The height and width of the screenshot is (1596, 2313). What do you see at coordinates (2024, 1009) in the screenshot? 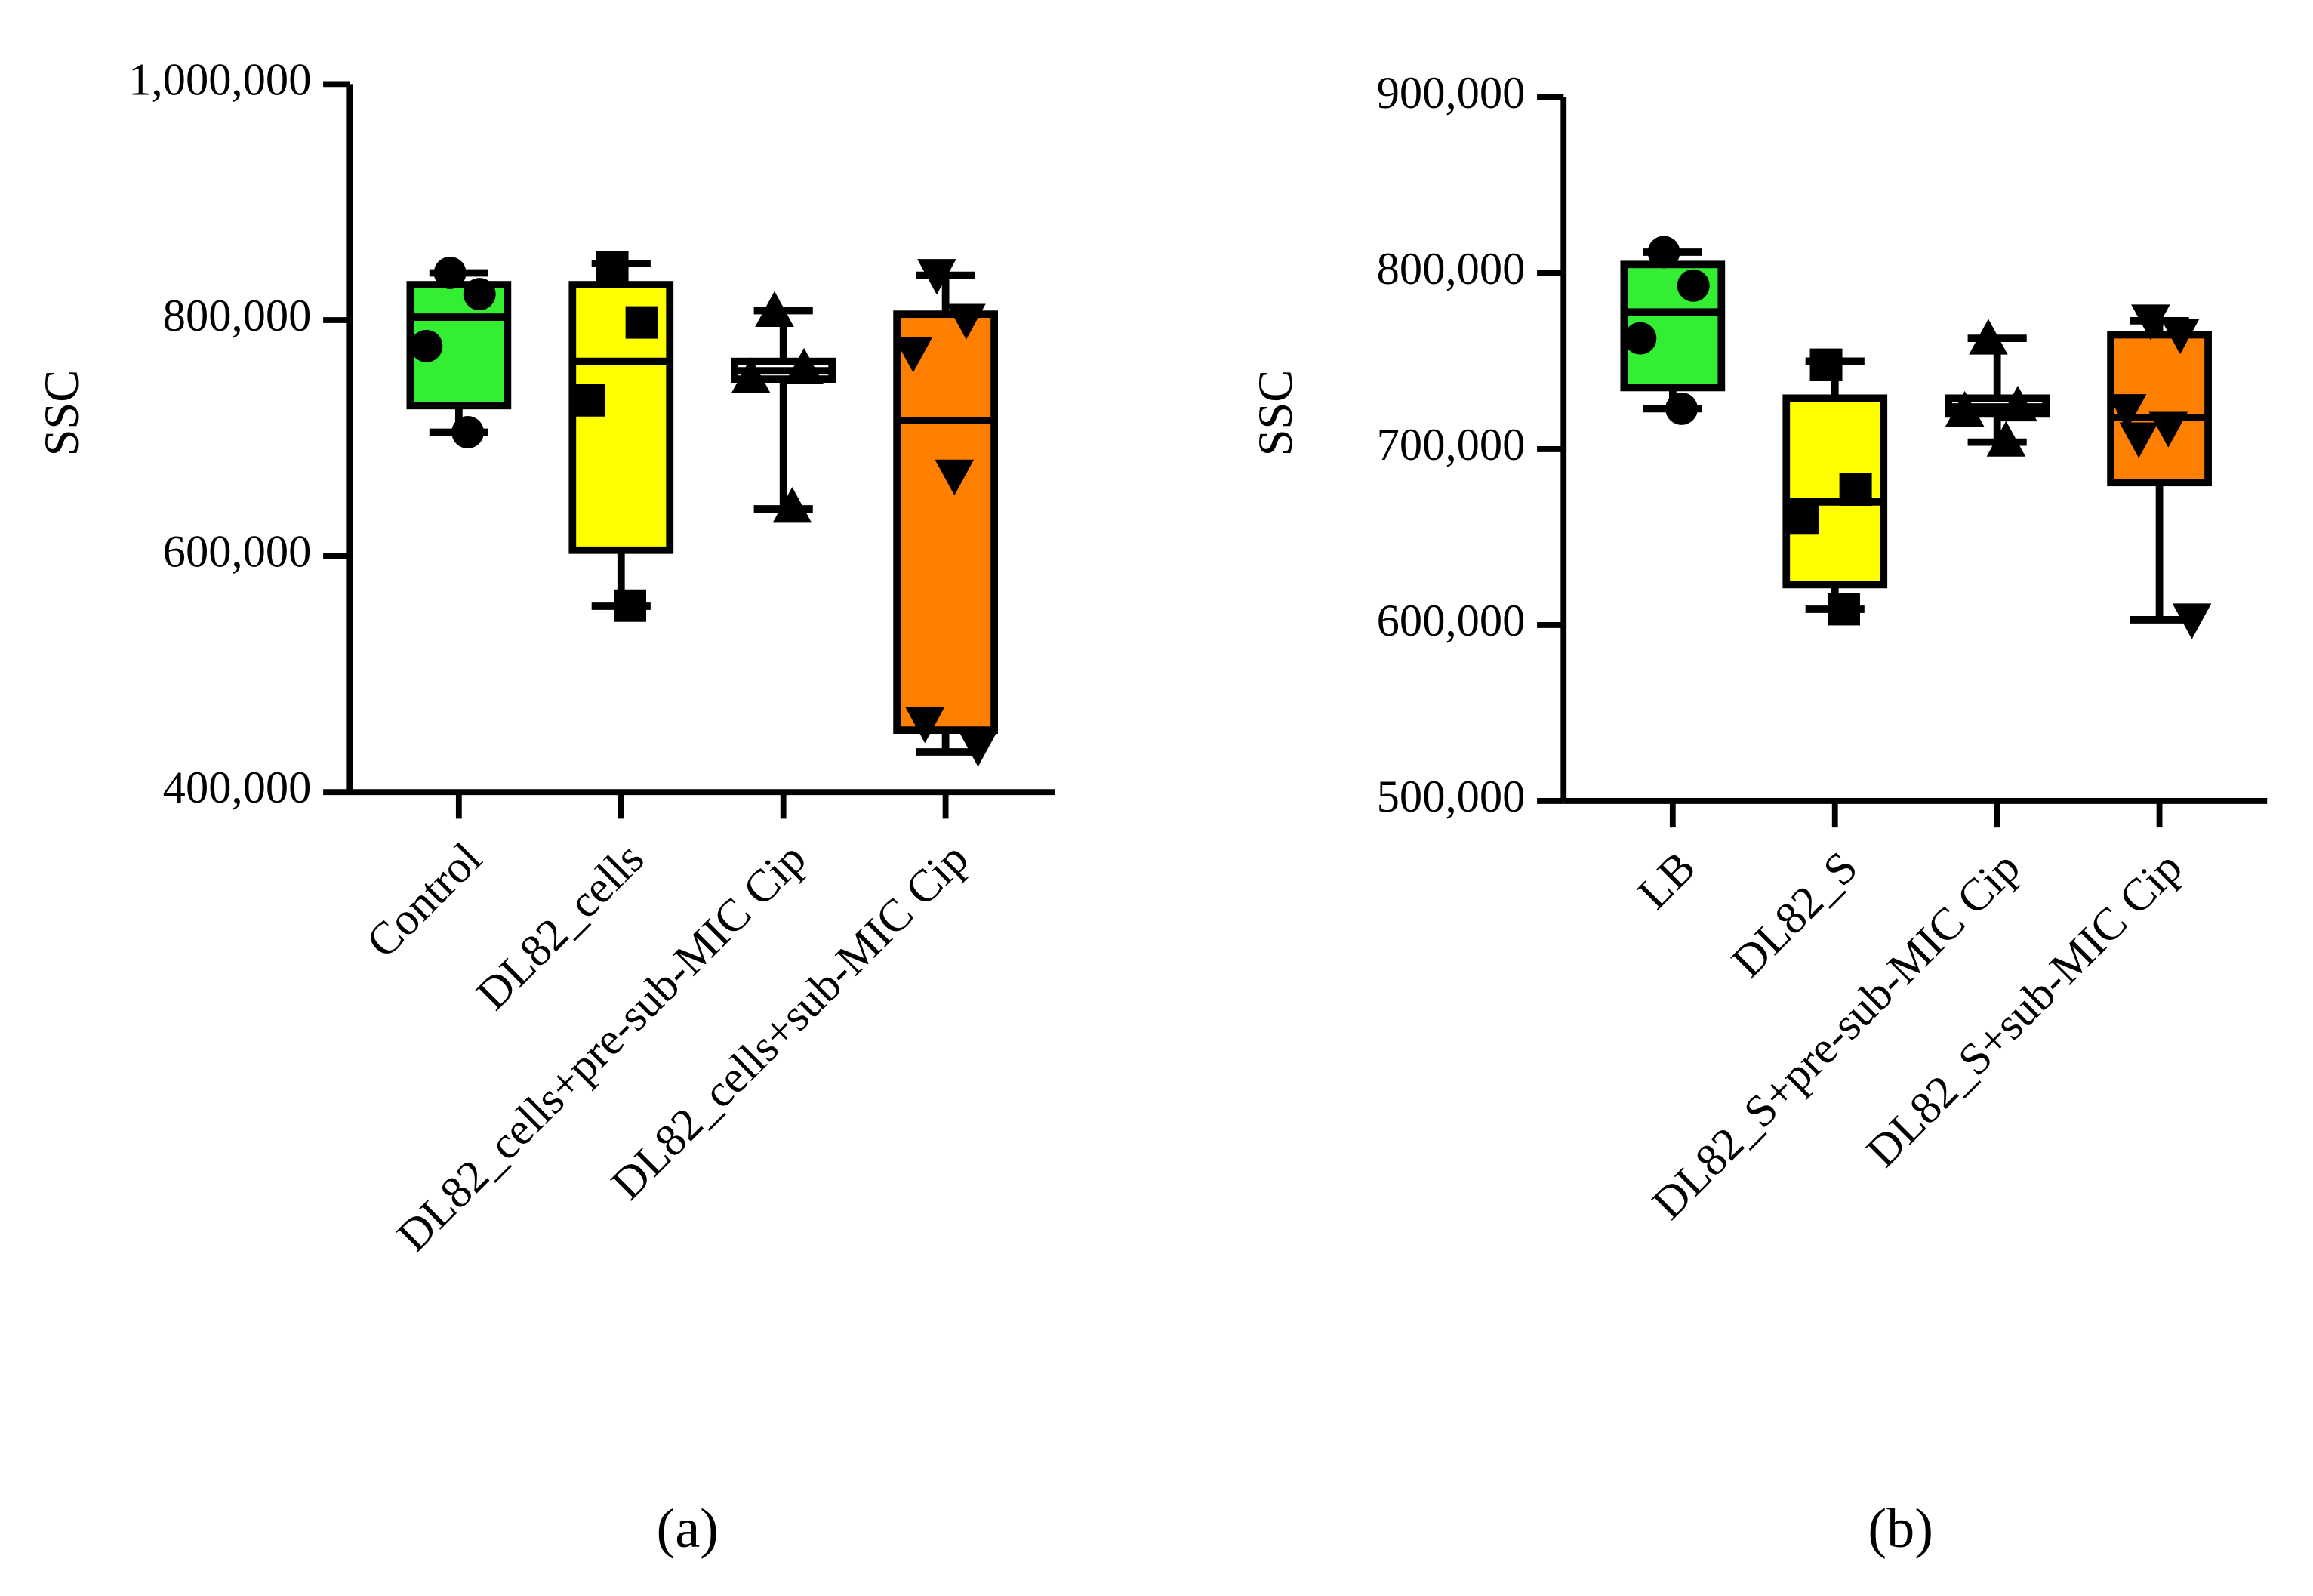
I see `x-tick-label: DL82_S+sub-MIC Cip` at bounding box center [2024, 1009].